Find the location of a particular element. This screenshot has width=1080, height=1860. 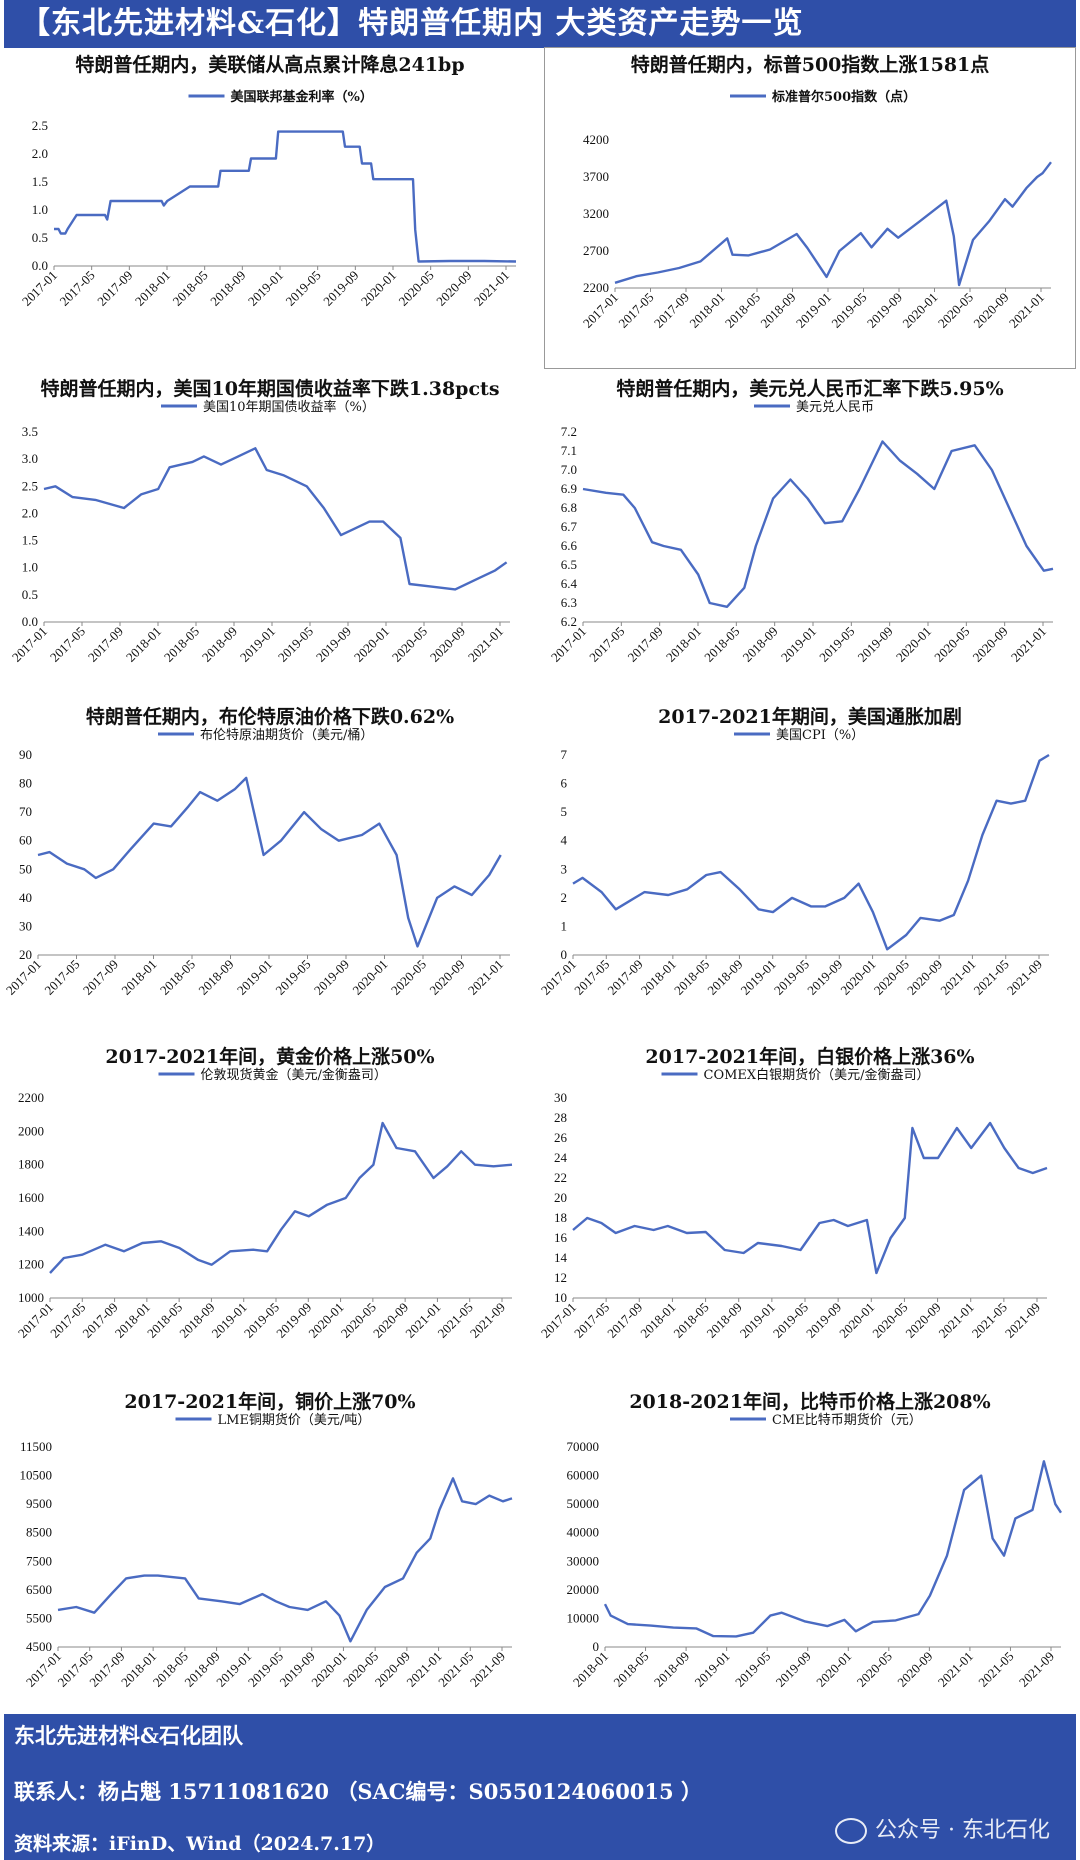

y-tick-label: 30 is located at coordinates (25, 925).